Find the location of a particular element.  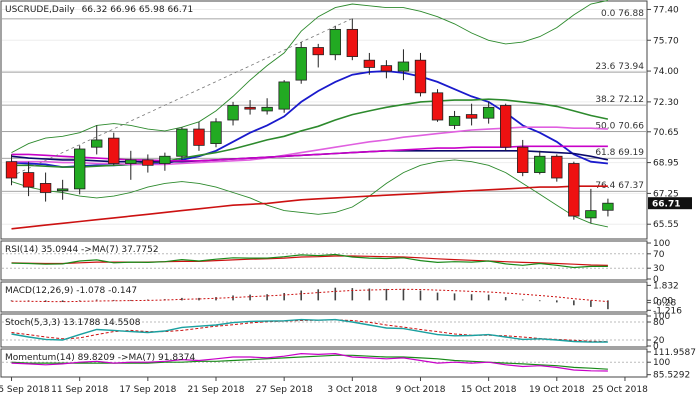

stoch-tick-label: 0 is located at coordinates (656, 347).